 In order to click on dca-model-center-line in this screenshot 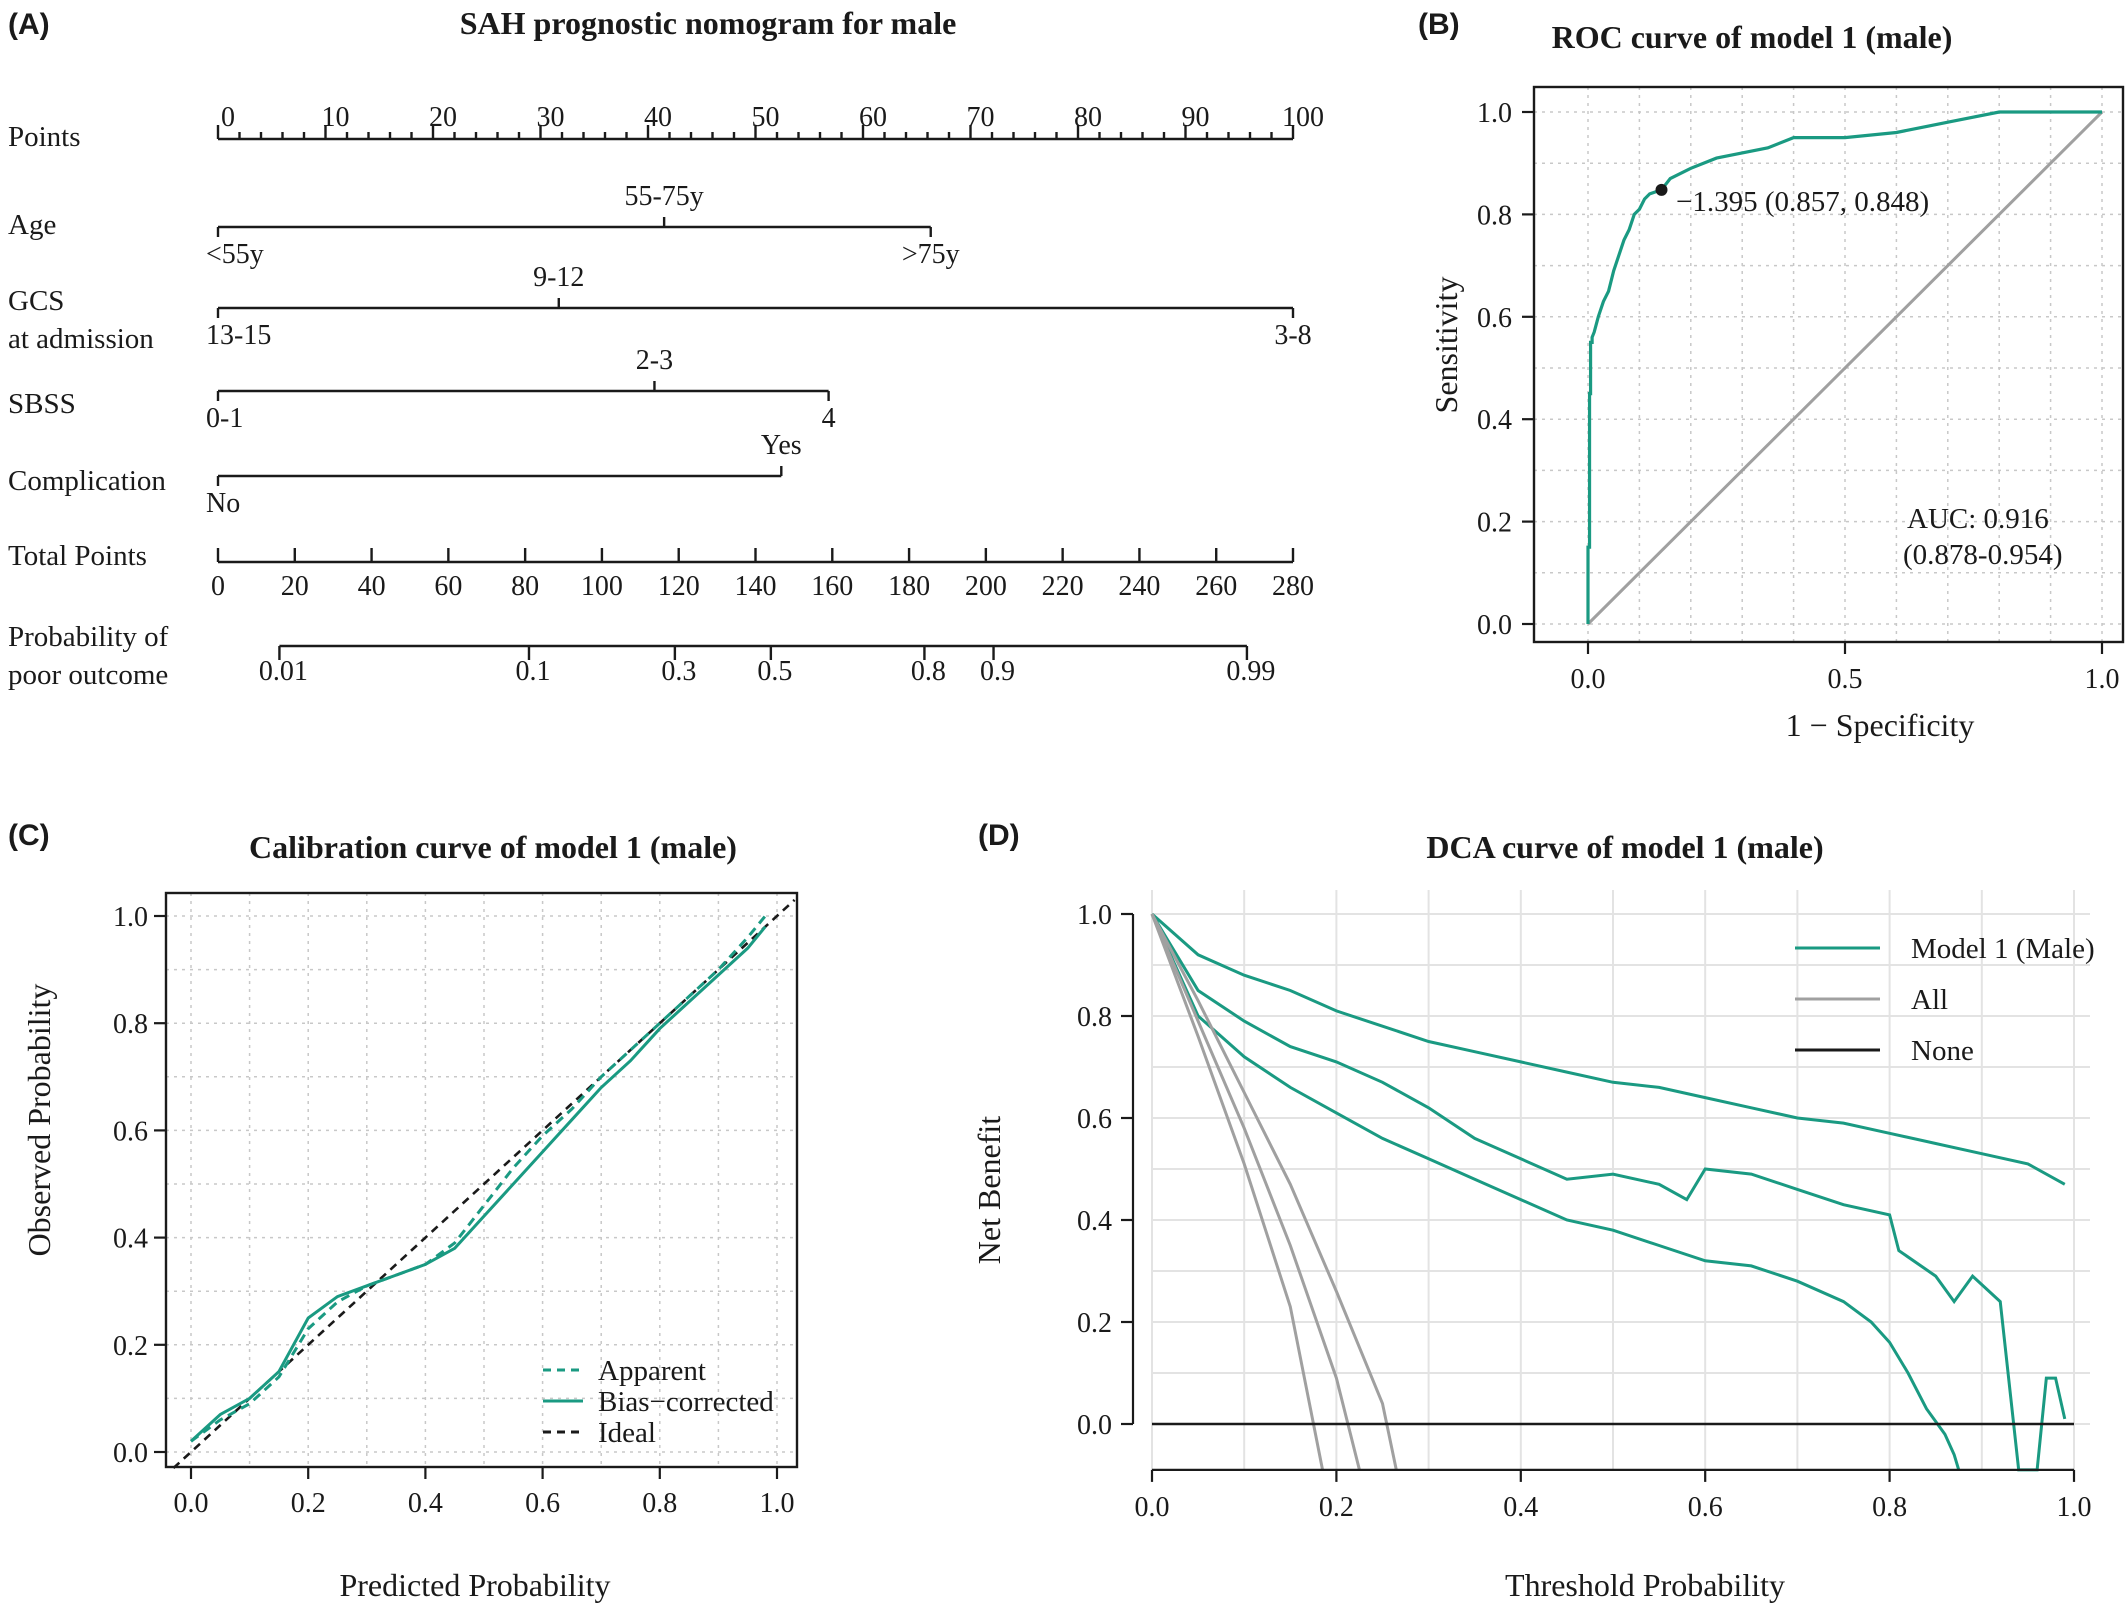, I will do `click(1608, 1192)`.